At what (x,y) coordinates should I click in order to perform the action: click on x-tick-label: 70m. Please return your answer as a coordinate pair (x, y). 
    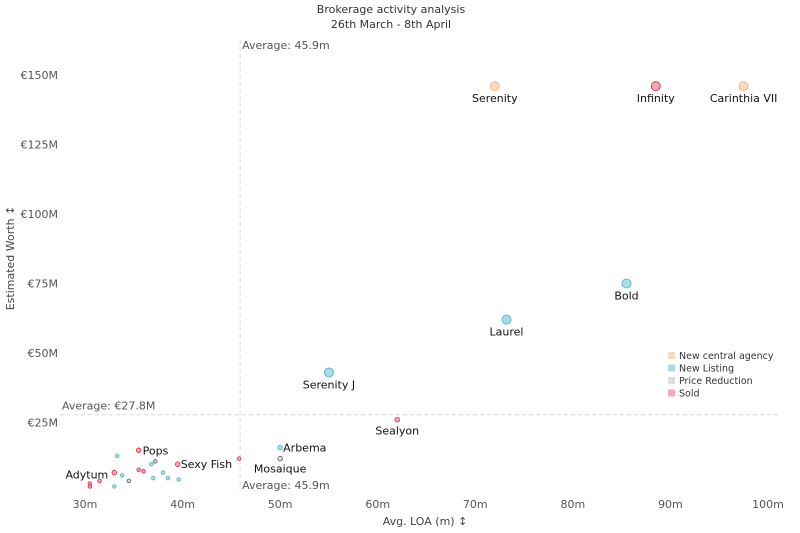
    Looking at the image, I should click on (475, 504).